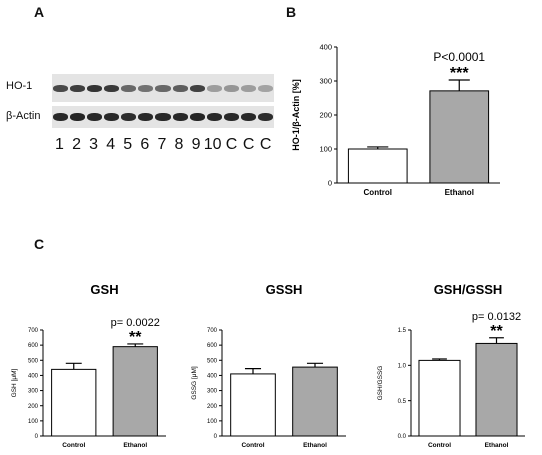 This screenshot has height=455, width=542. Describe the element at coordinates (94, 144) in the screenshot. I see `lane-label: 3` at that location.